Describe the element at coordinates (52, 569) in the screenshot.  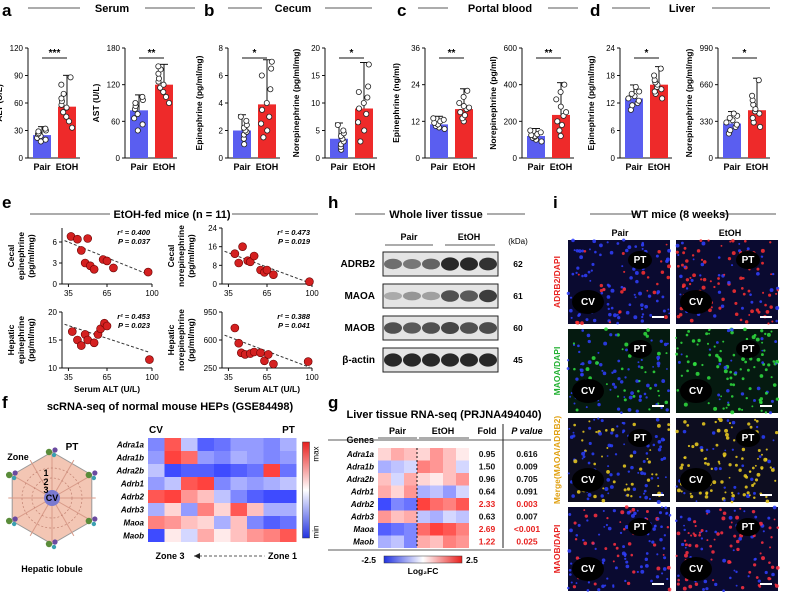
I see `lobule-label: Hepatic lobule` at that location.